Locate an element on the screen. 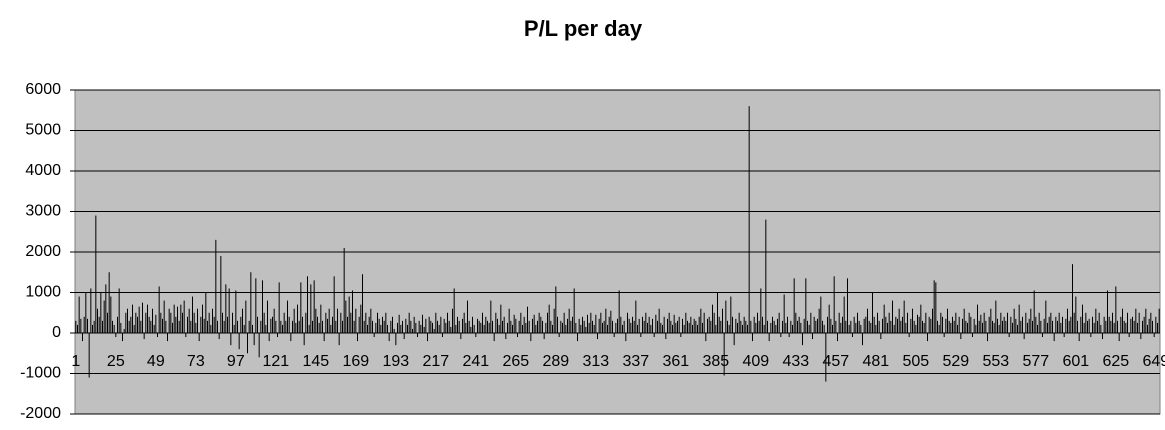 The height and width of the screenshot is (430, 1165). x-tick-label: 457 is located at coordinates (835, 361).